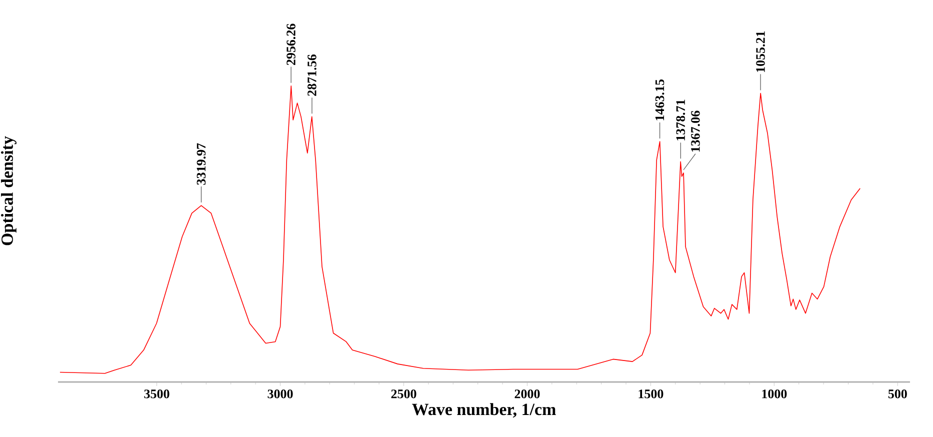  I want to click on annotation: 1463.15, so click(659, 99).